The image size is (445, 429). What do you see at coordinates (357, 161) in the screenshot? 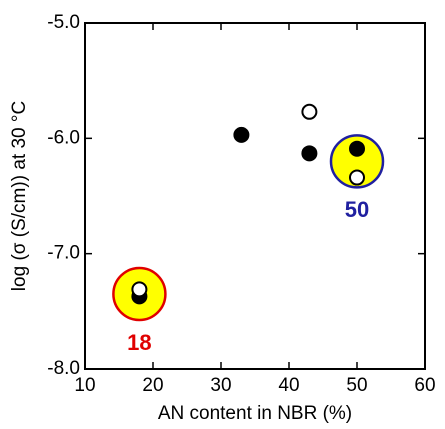
I see `highlight-circle` at bounding box center [357, 161].